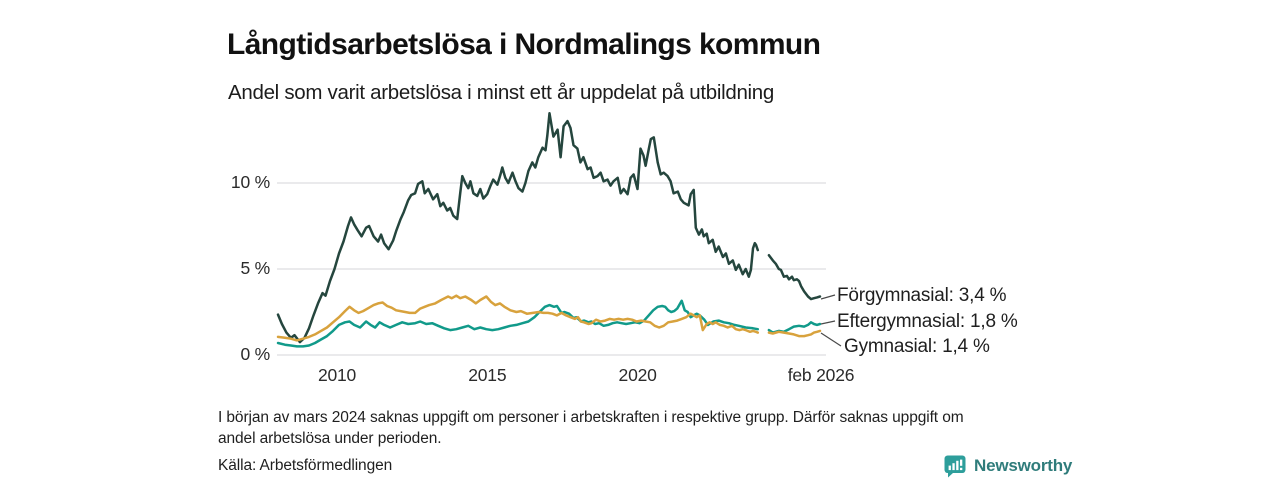 This screenshot has height=480, width=1280. Describe the element at coordinates (487, 375) in the screenshot. I see `x-axis-tick-label: 2015` at that location.